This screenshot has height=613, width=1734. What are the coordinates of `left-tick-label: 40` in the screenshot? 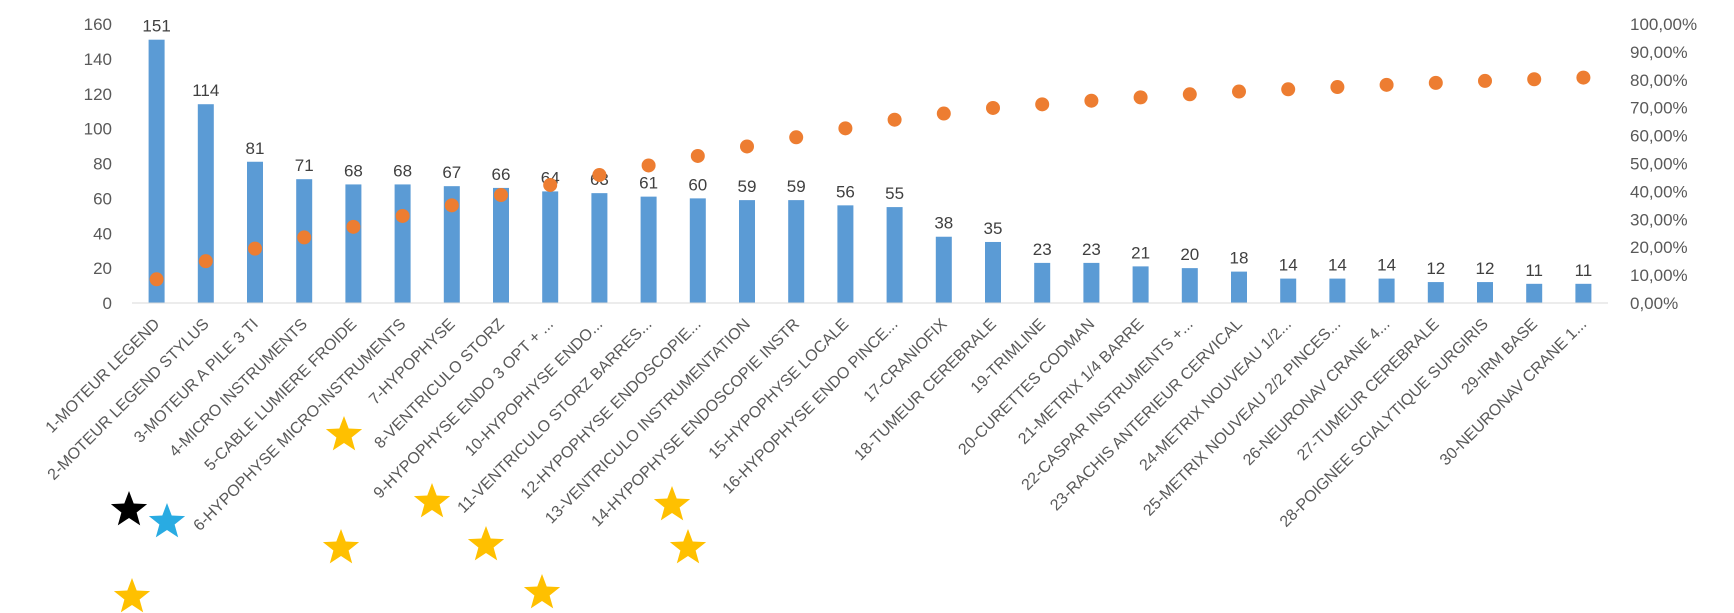 It's located at (102, 233).